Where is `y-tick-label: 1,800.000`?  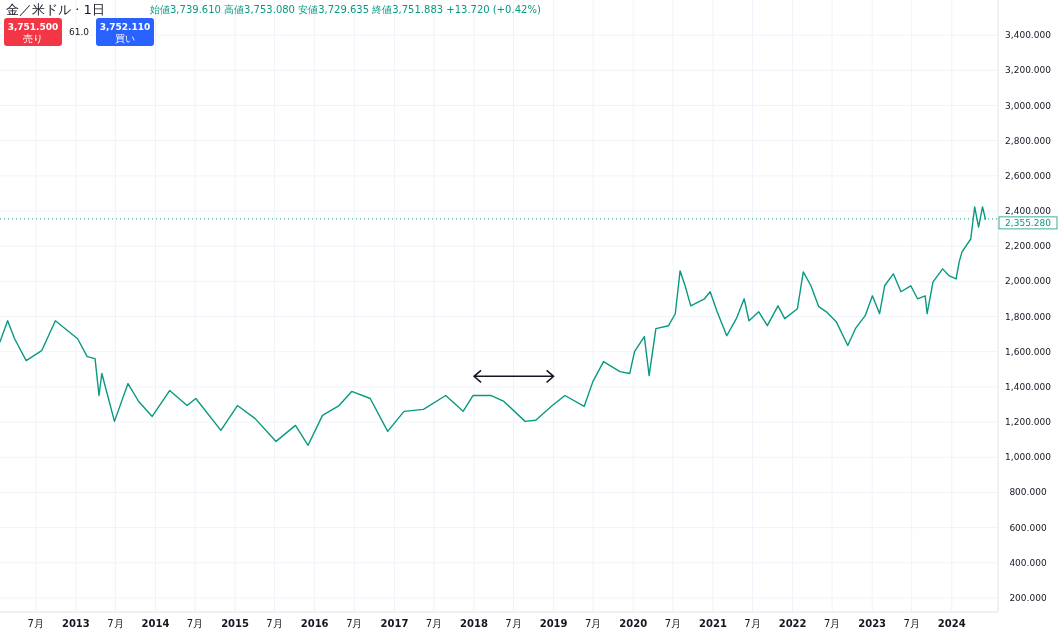
y-tick-label: 1,800.000 is located at coordinates (1028, 316).